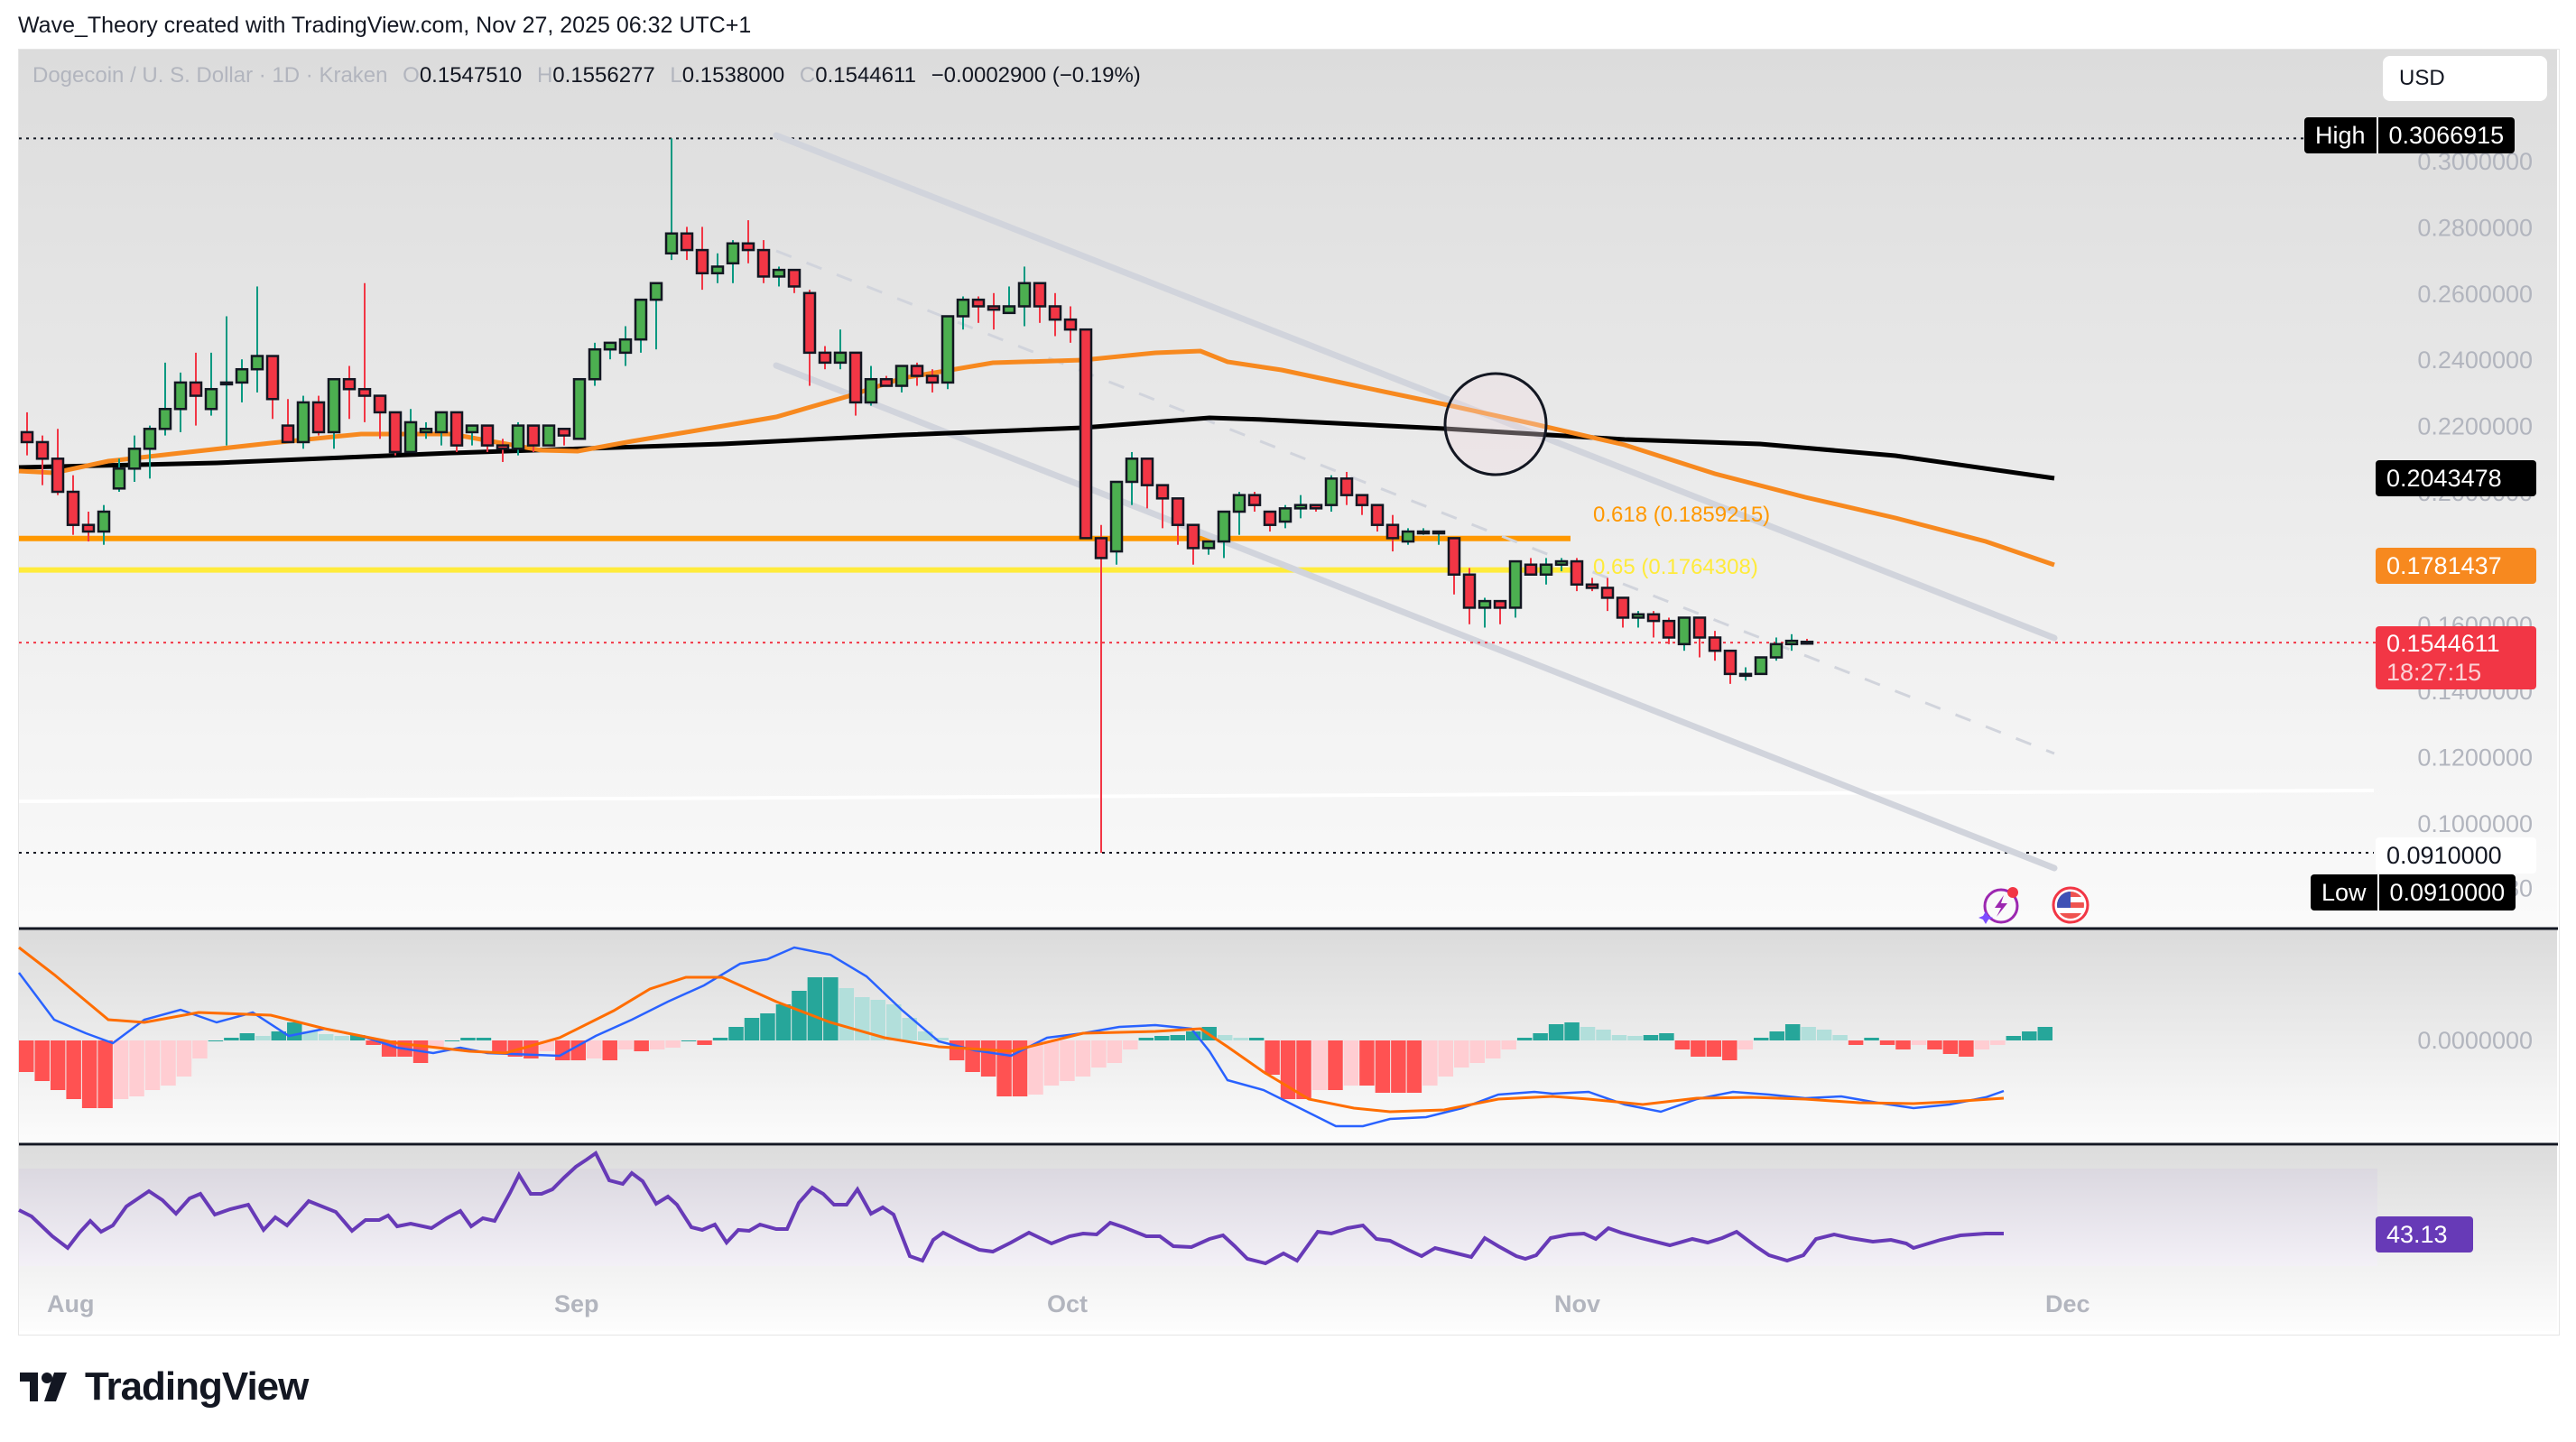 The height and width of the screenshot is (1442, 2576). I want to click on currency-button: USD, so click(2465, 78).